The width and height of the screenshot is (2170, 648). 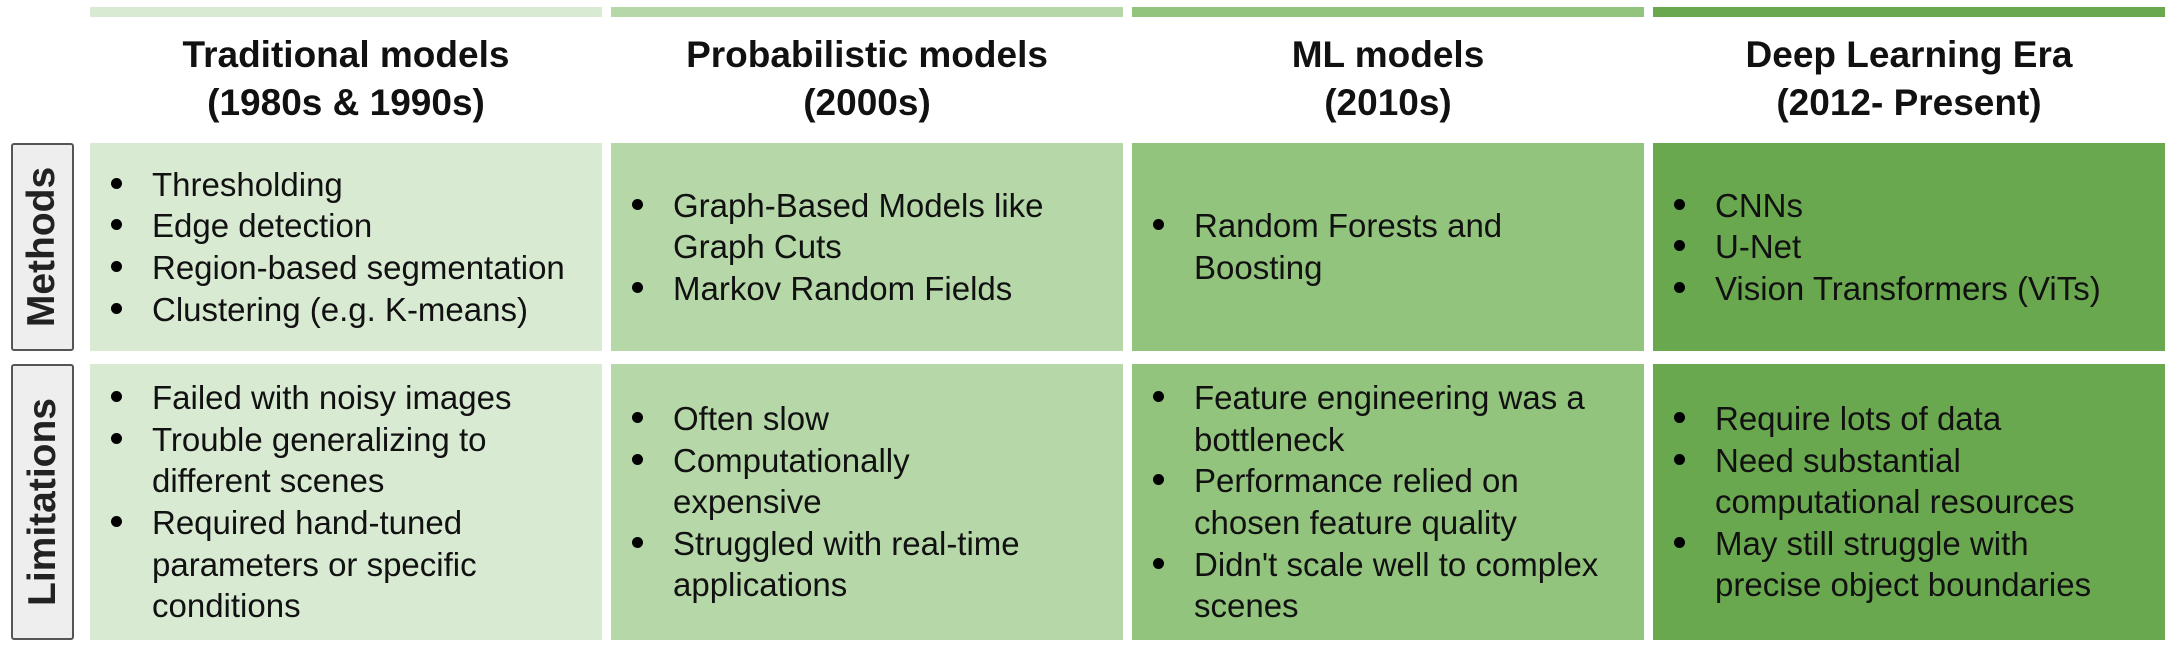 I want to click on era-title: ML models, so click(x=1388, y=54).